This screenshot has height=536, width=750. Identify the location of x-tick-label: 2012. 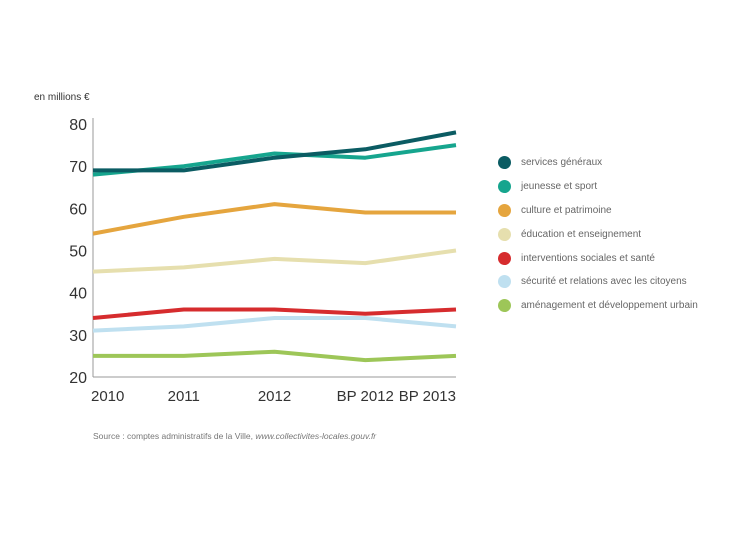
(274, 396).